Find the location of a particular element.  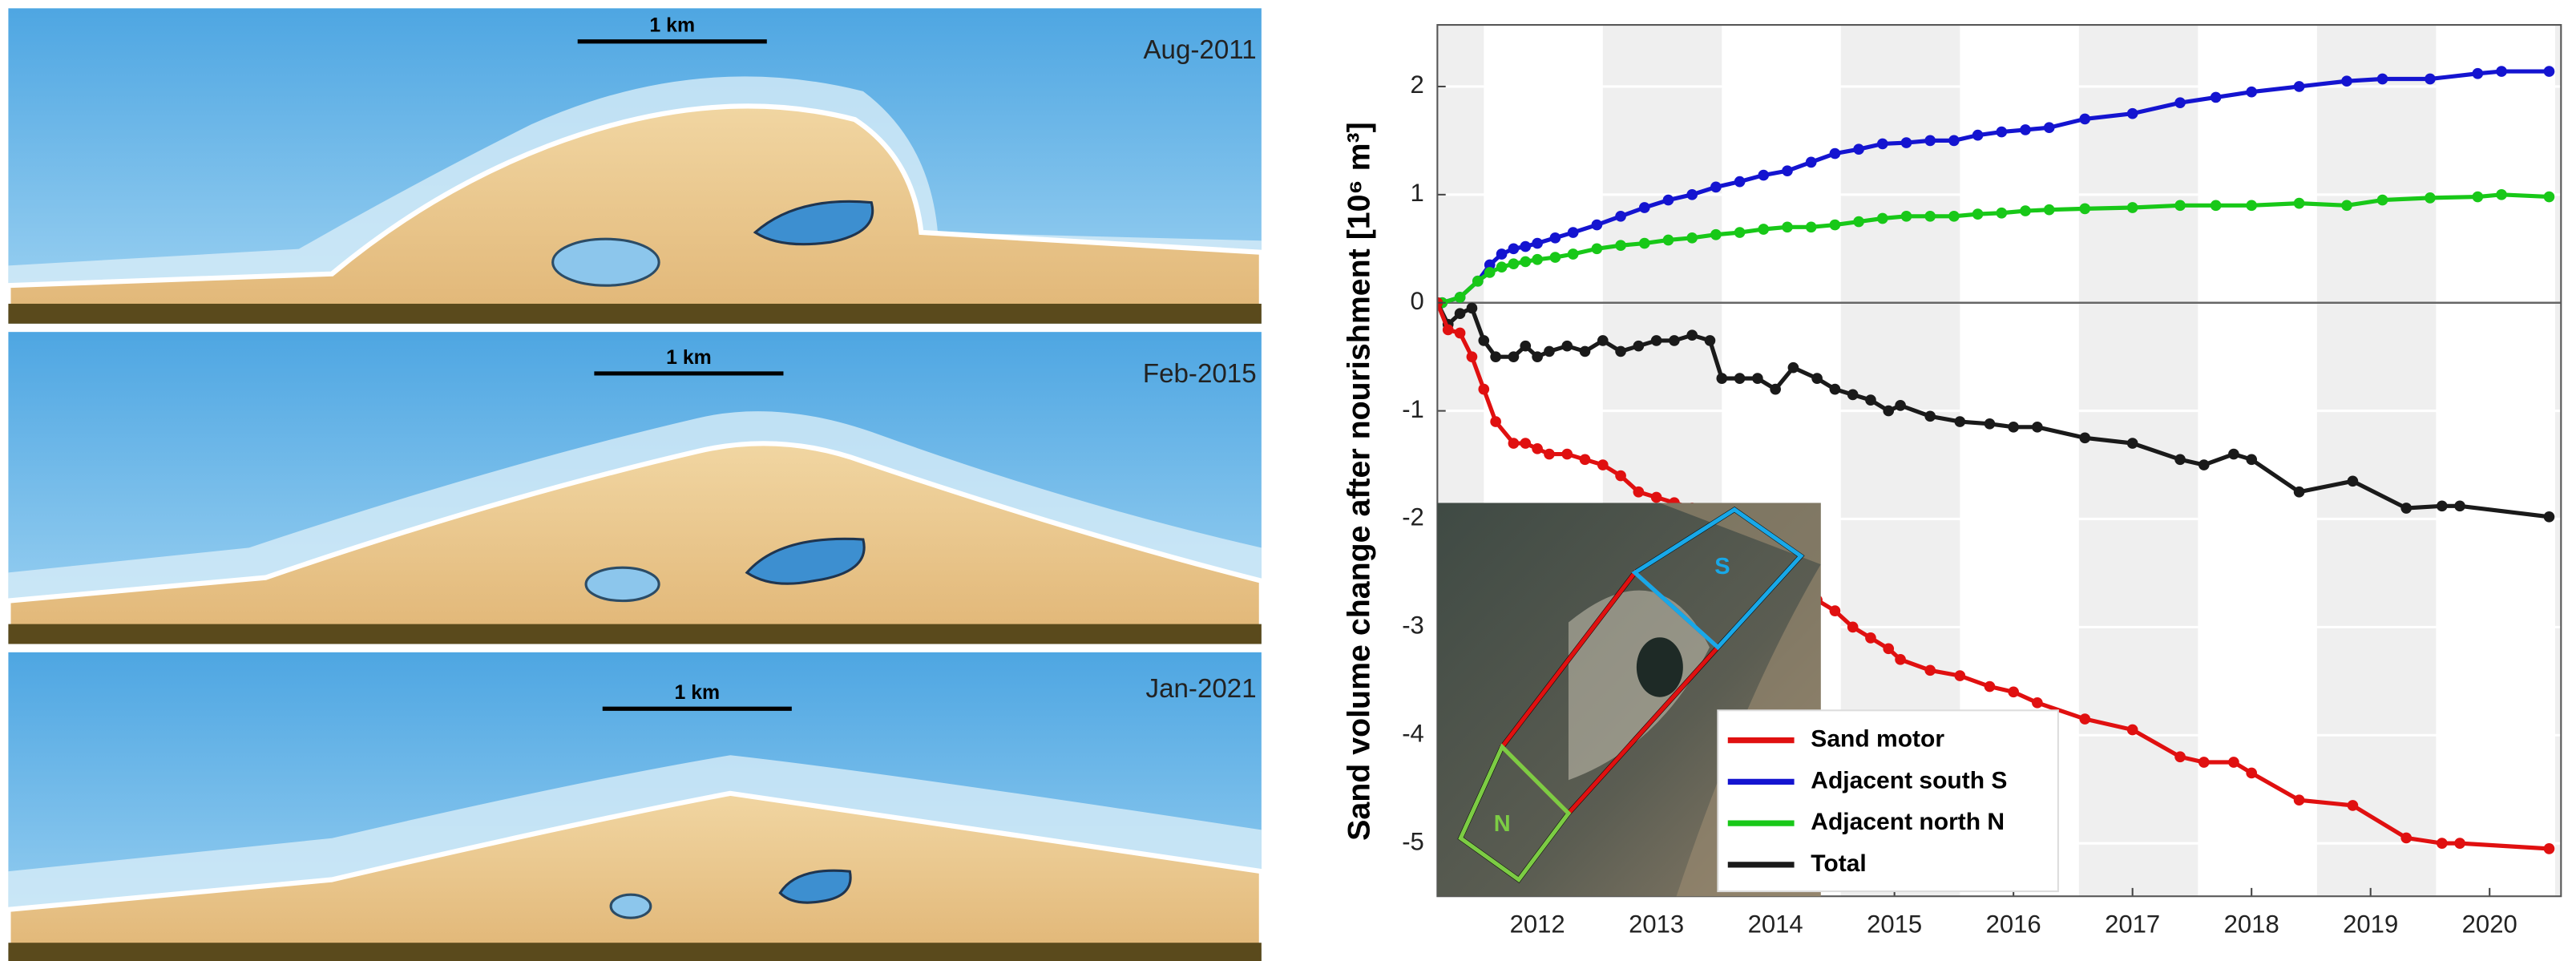

x-tick-label: 2020 is located at coordinates (2490, 925).